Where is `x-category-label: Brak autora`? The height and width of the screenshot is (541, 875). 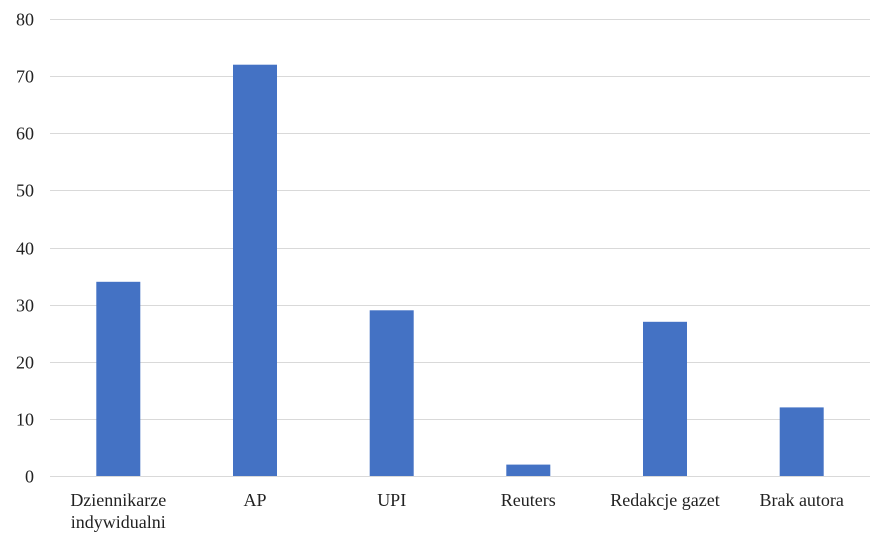 x-category-label: Brak autora is located at coordinates (801, 500).